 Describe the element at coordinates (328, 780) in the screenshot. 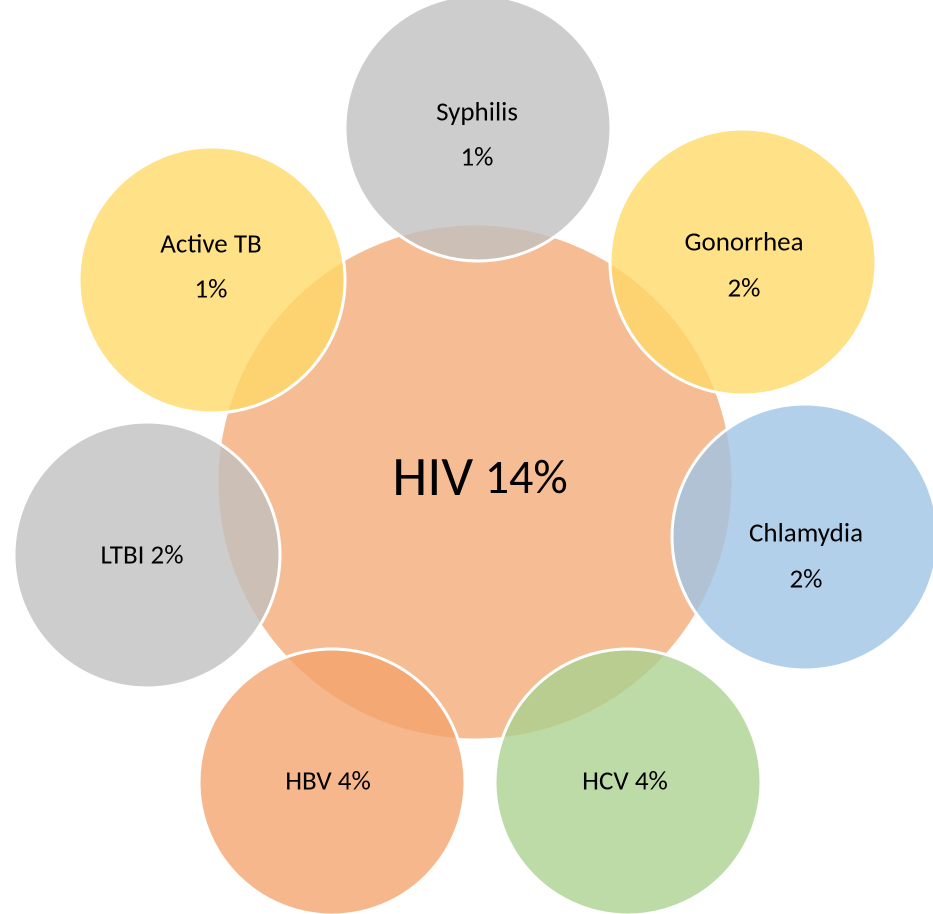

I see `node-label: HBV 4%` at that location.